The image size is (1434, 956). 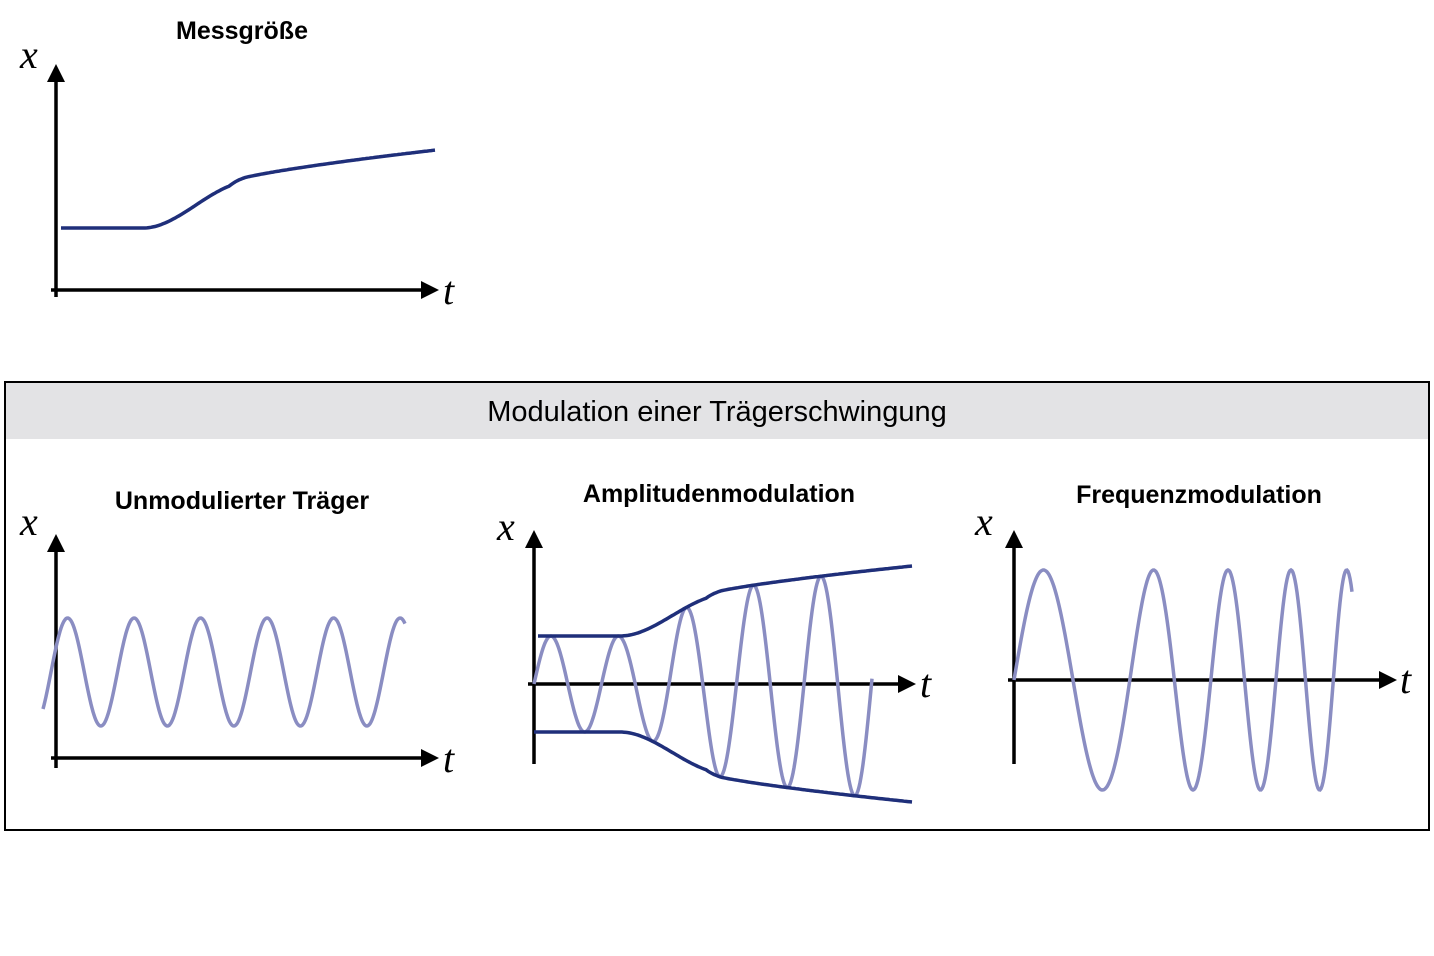 What do you see at coordinates (1199, 495) in the screenshot?
I see `fm-title: Frequenzmodulation` at bounding box center [1199, 495].